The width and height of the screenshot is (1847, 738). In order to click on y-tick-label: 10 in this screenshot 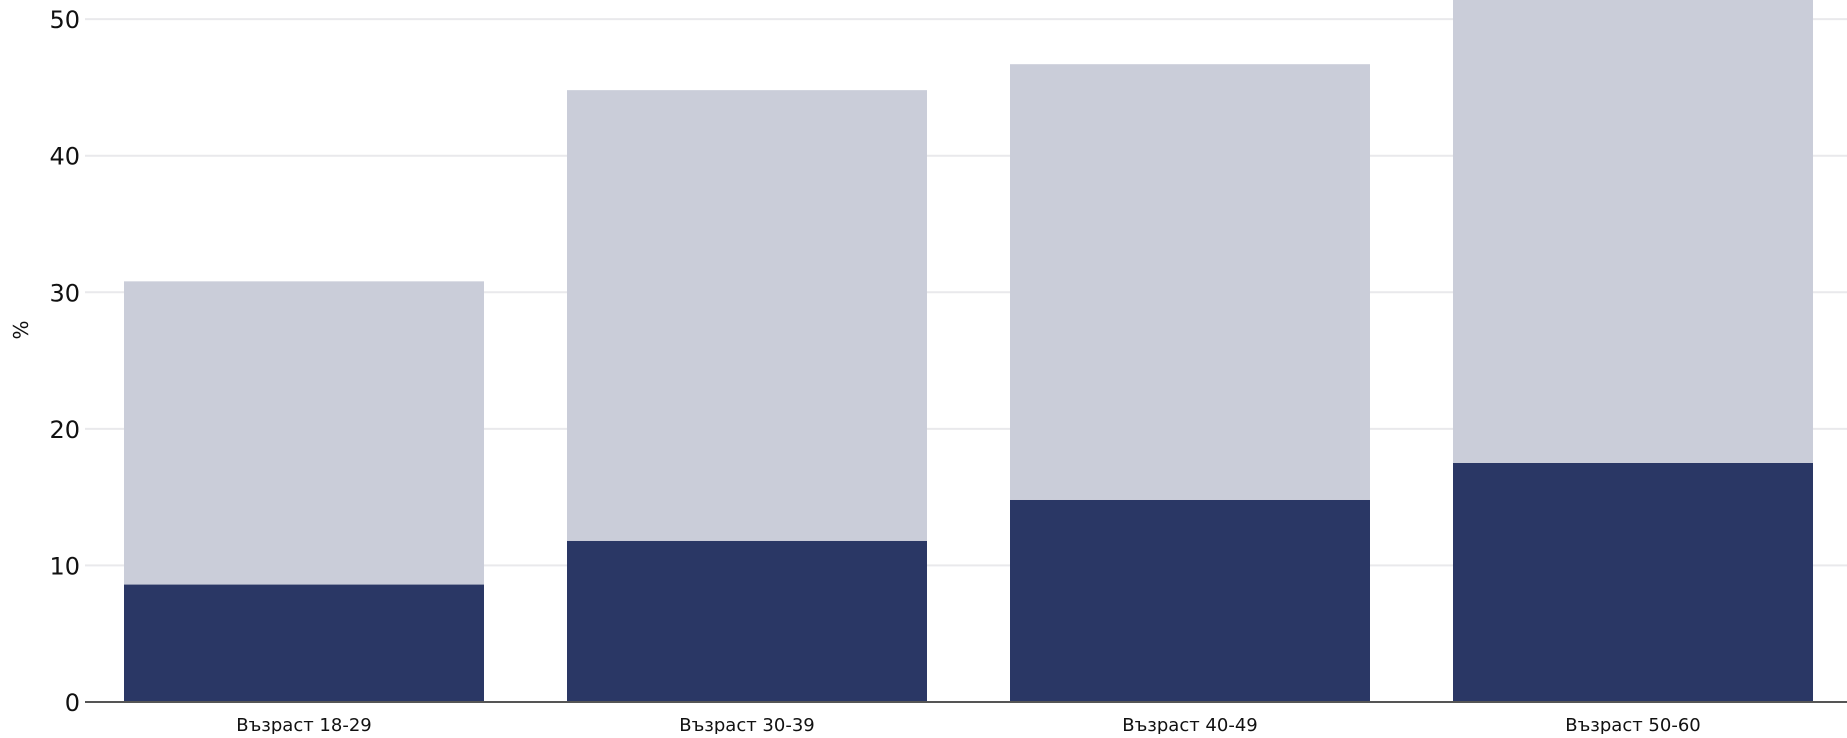, I will do `click(64, 566)`.